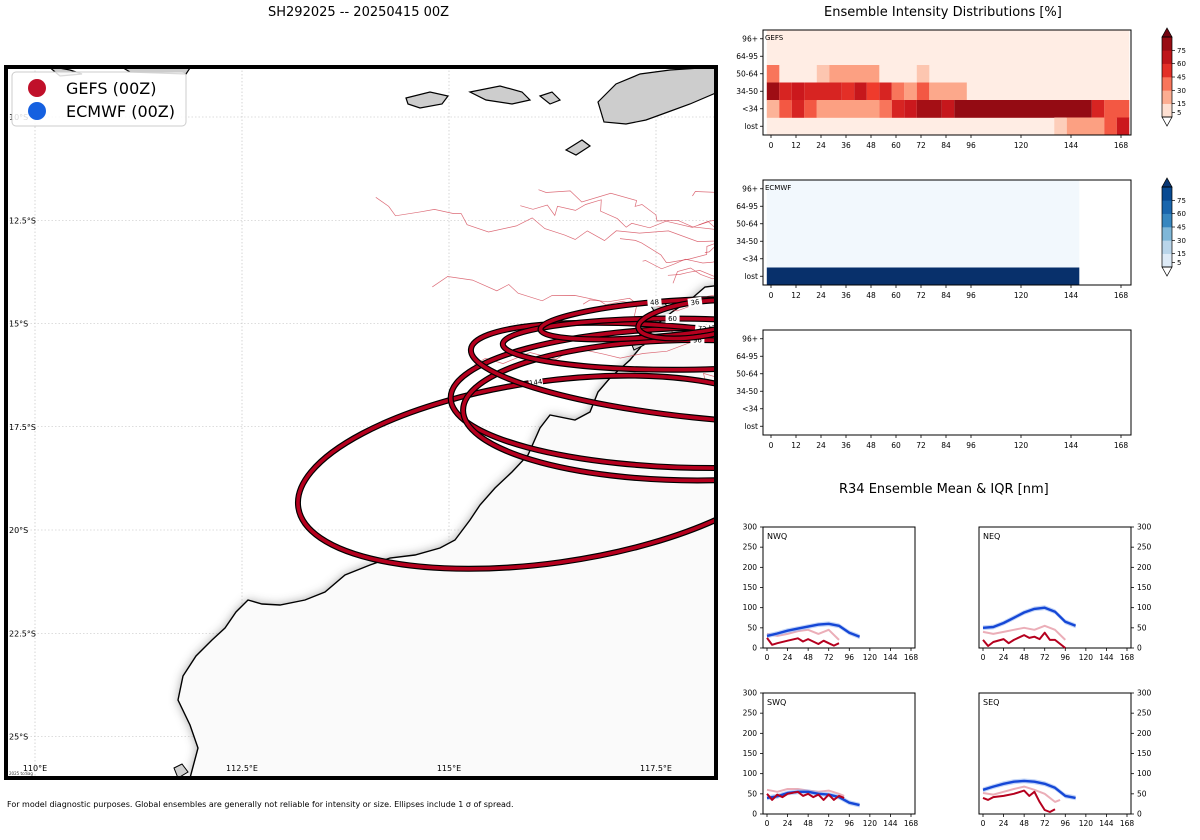 The height and width of the screenshot is (840, 1200). What do you see at coordinates (1181, 214) in the screenshot?
I see `colorbar-tick-label: 60` at bounding box center [1181, 214].